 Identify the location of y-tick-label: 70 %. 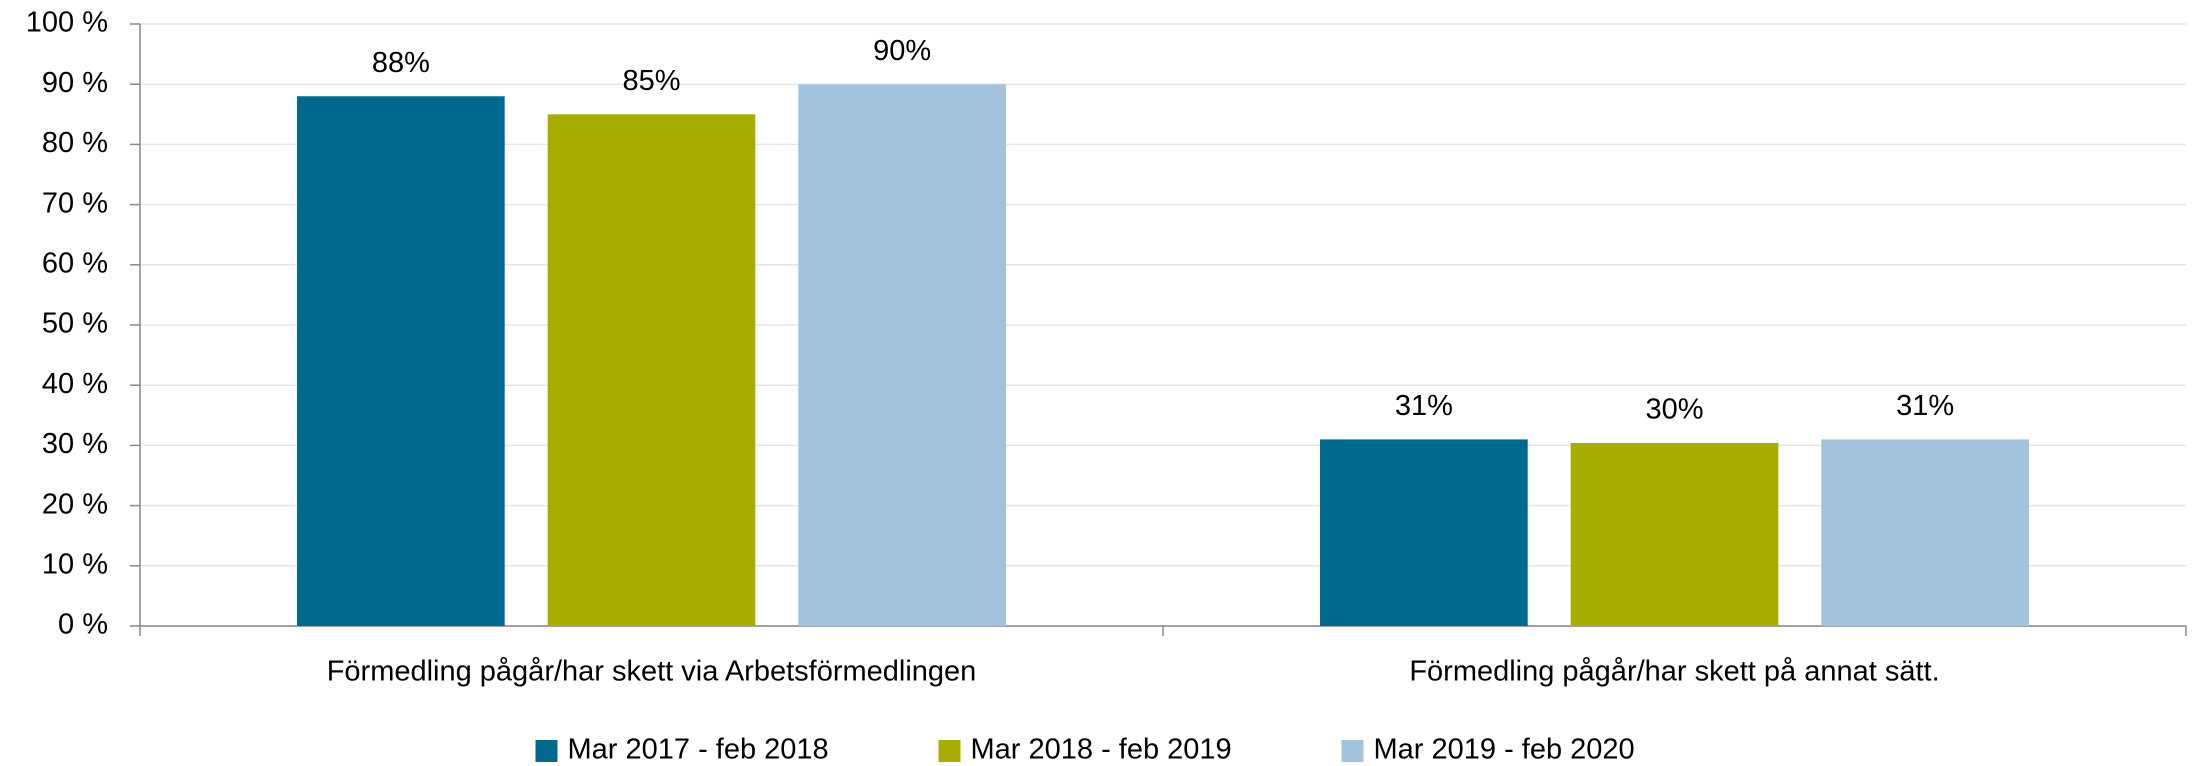
(75, 203).